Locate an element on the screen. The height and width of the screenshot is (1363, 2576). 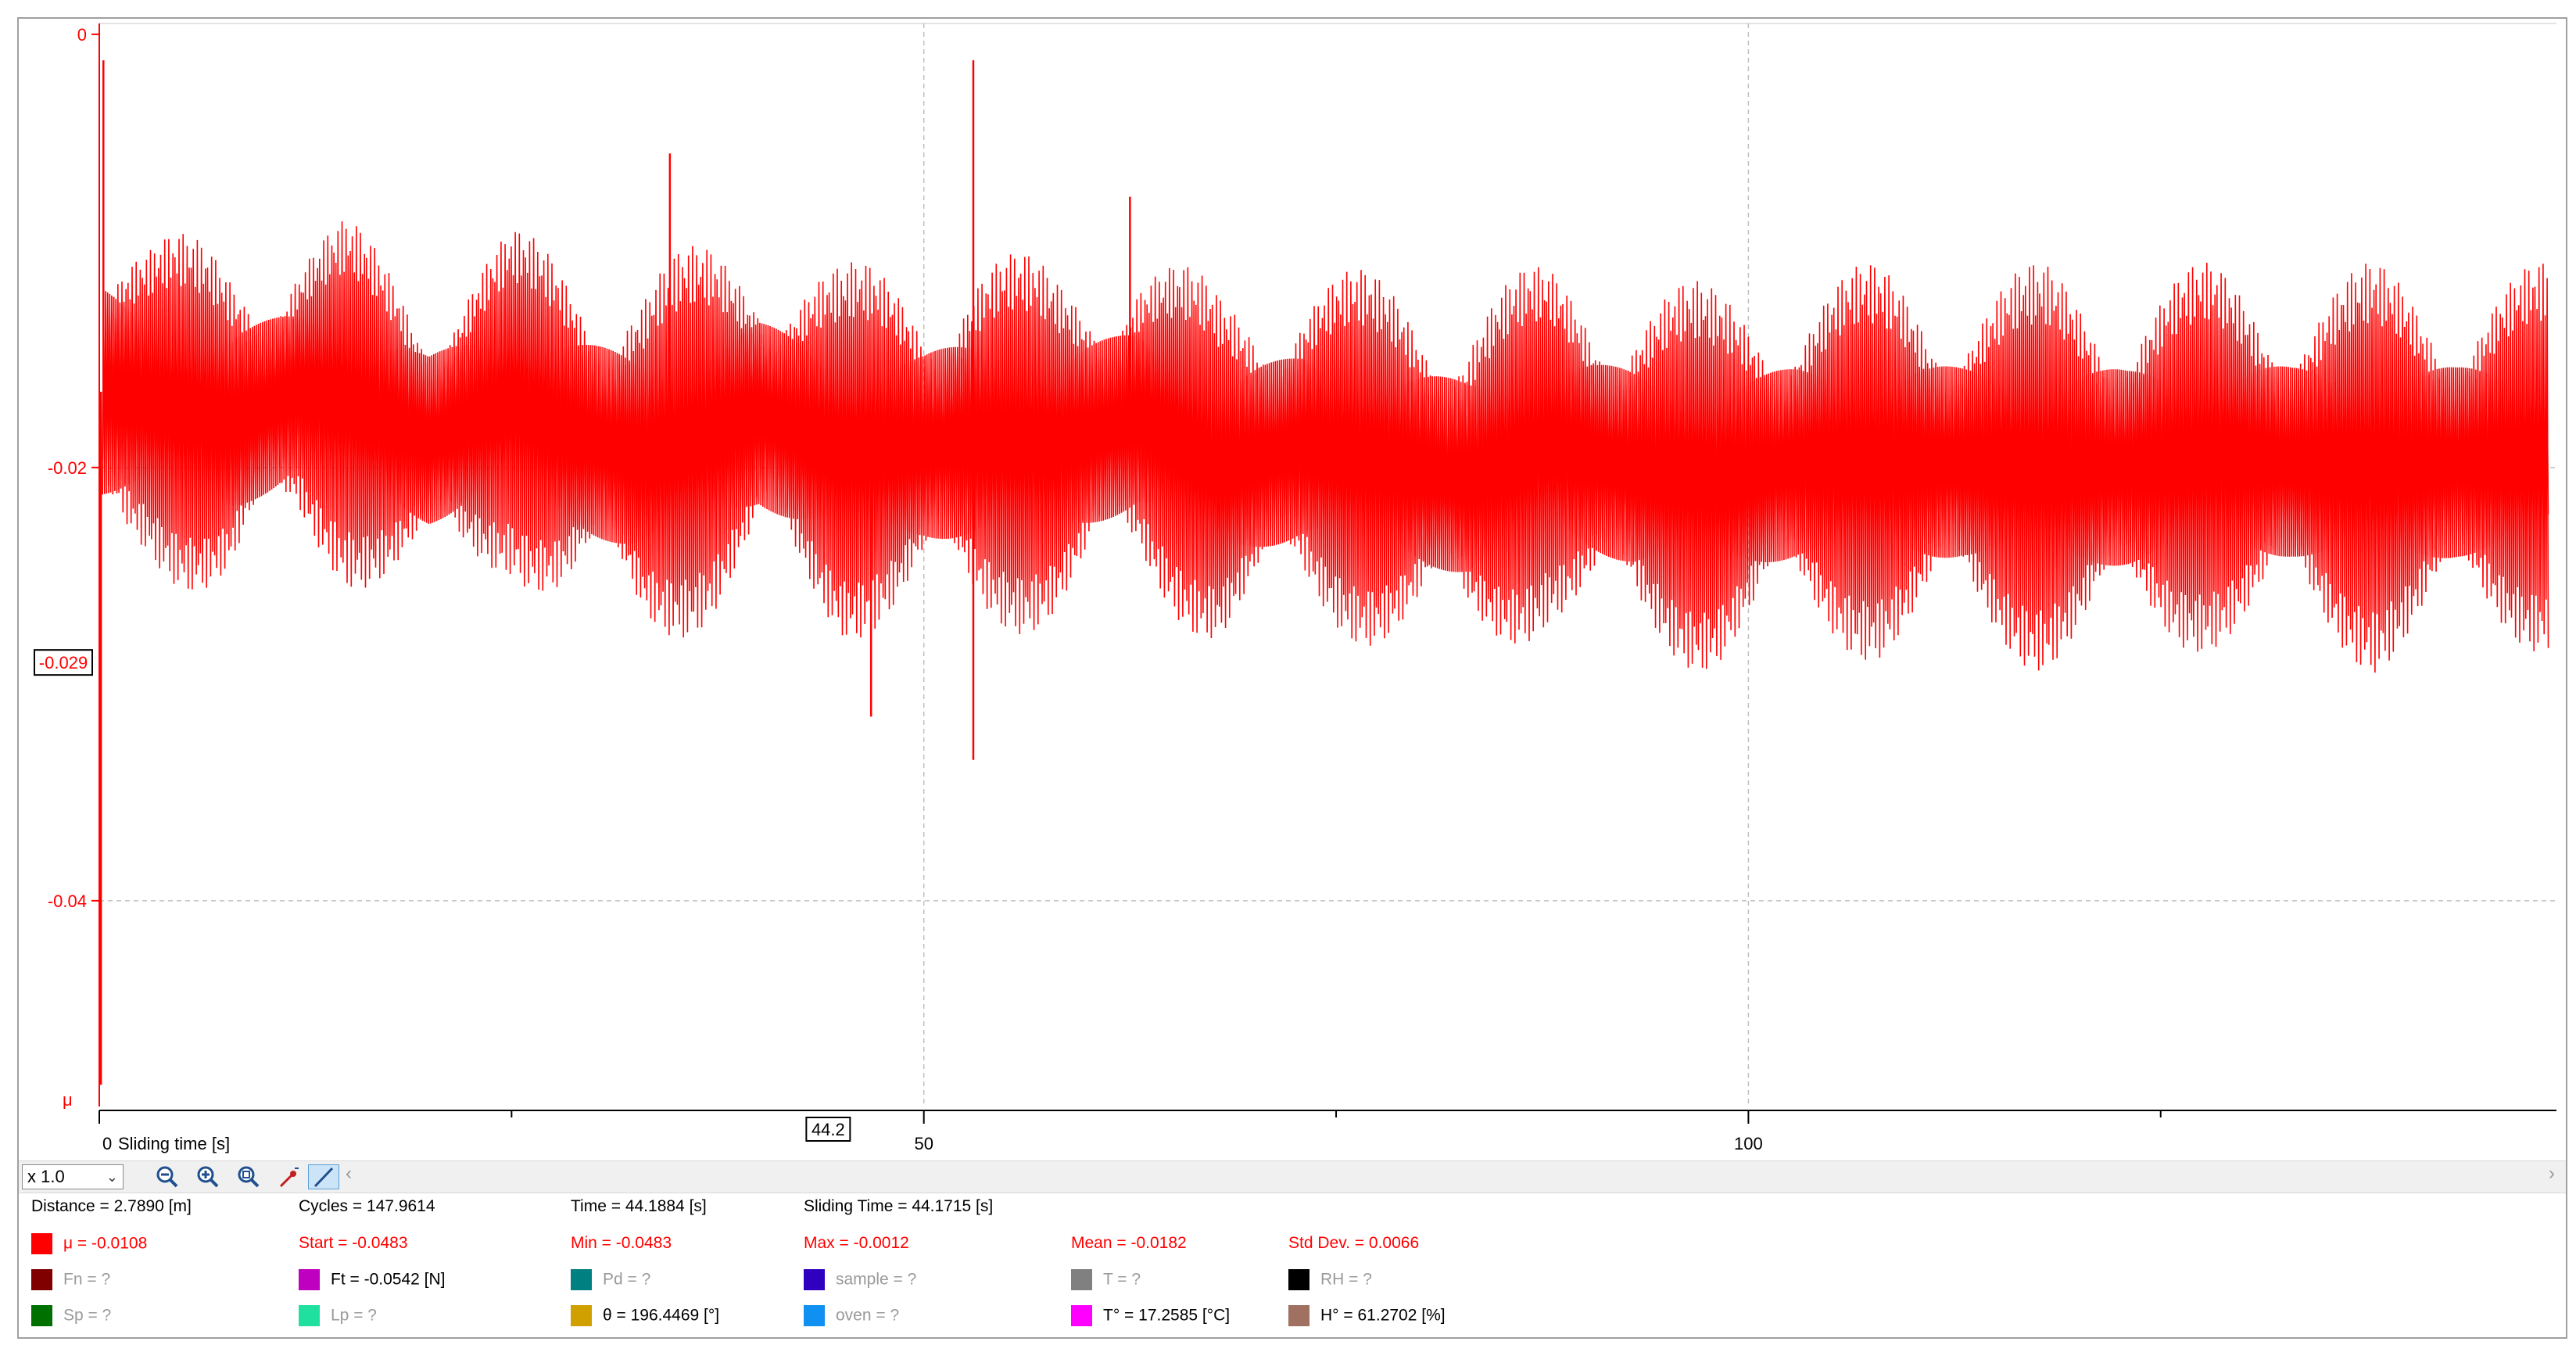
zoom-out-button is located at coordinates (167, 1176).